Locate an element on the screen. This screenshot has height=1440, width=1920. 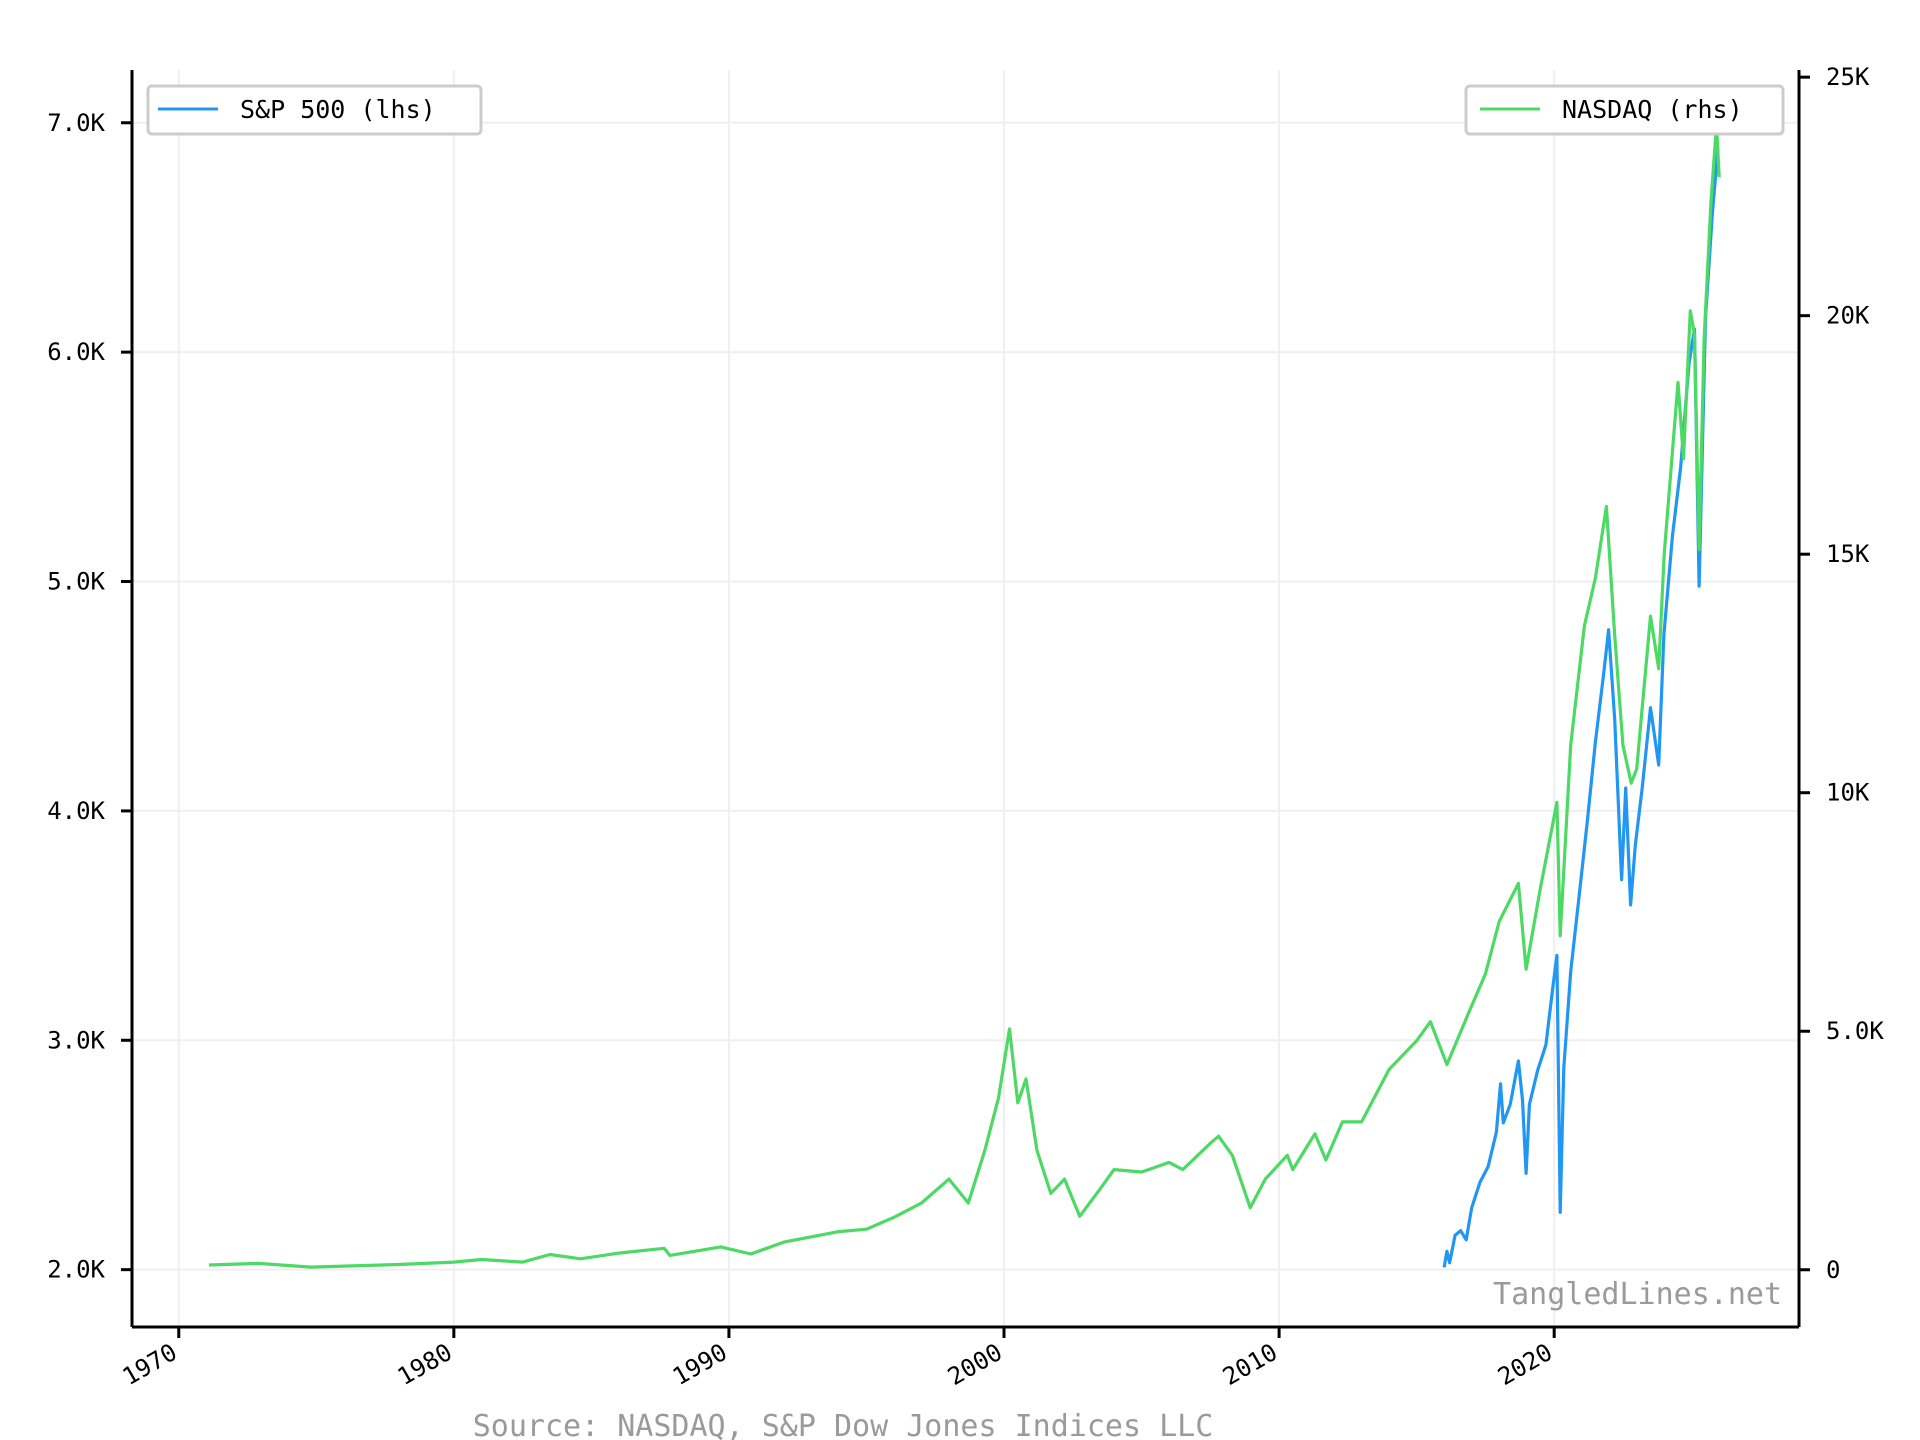
watermark: TangledLines.net is located at coordinates (1637, 1294).